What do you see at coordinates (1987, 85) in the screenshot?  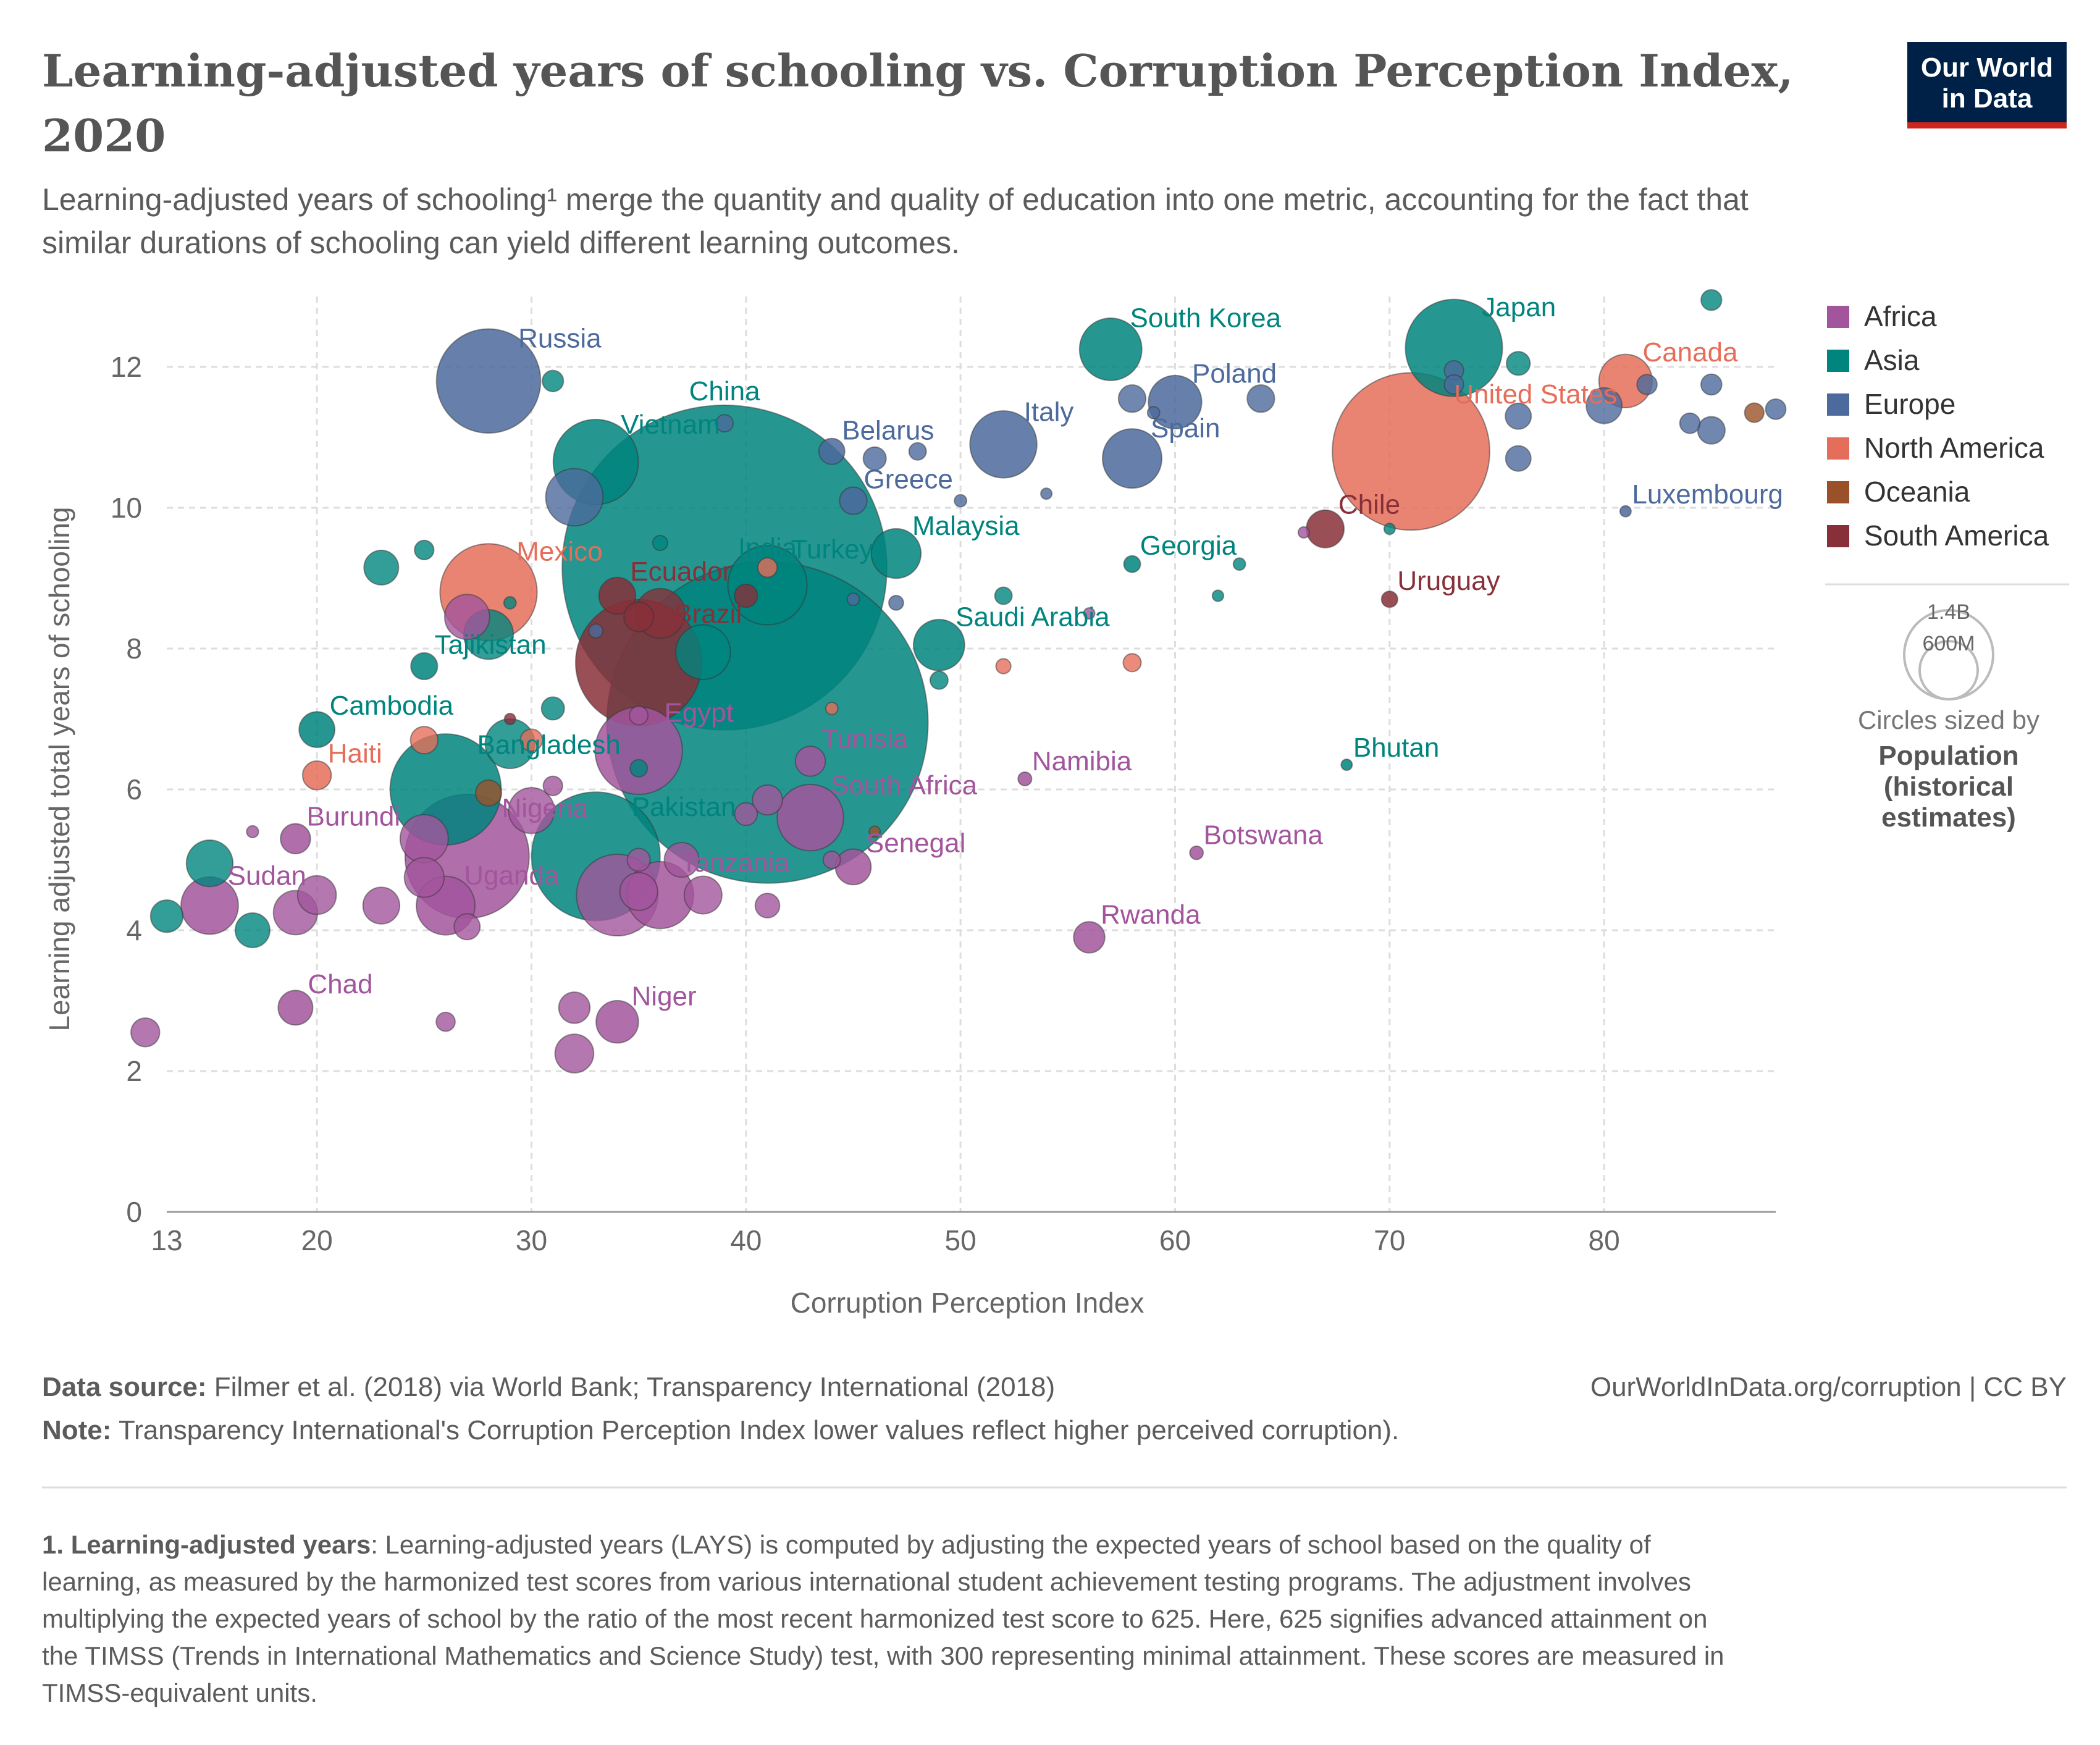 I see `owid-logo: Our World in Data` at bounding box center [1987, 85].